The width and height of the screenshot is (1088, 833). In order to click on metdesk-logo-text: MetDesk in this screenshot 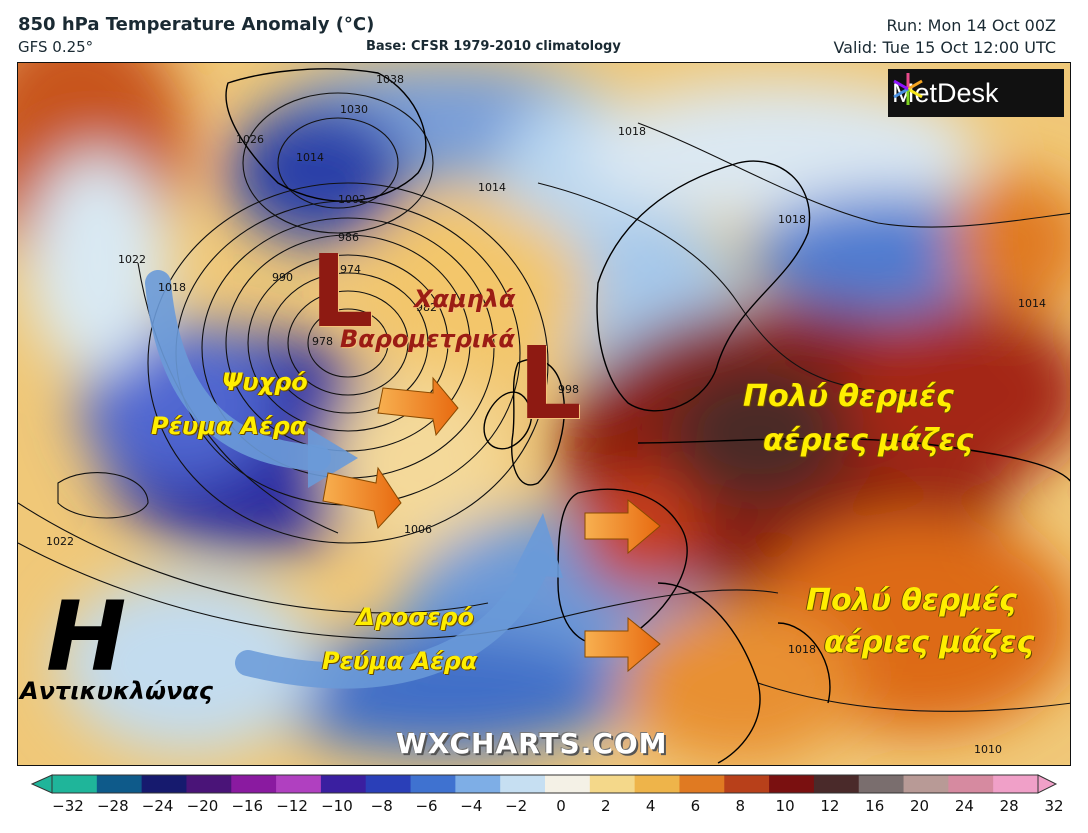, I will do `click(945, 92)`.